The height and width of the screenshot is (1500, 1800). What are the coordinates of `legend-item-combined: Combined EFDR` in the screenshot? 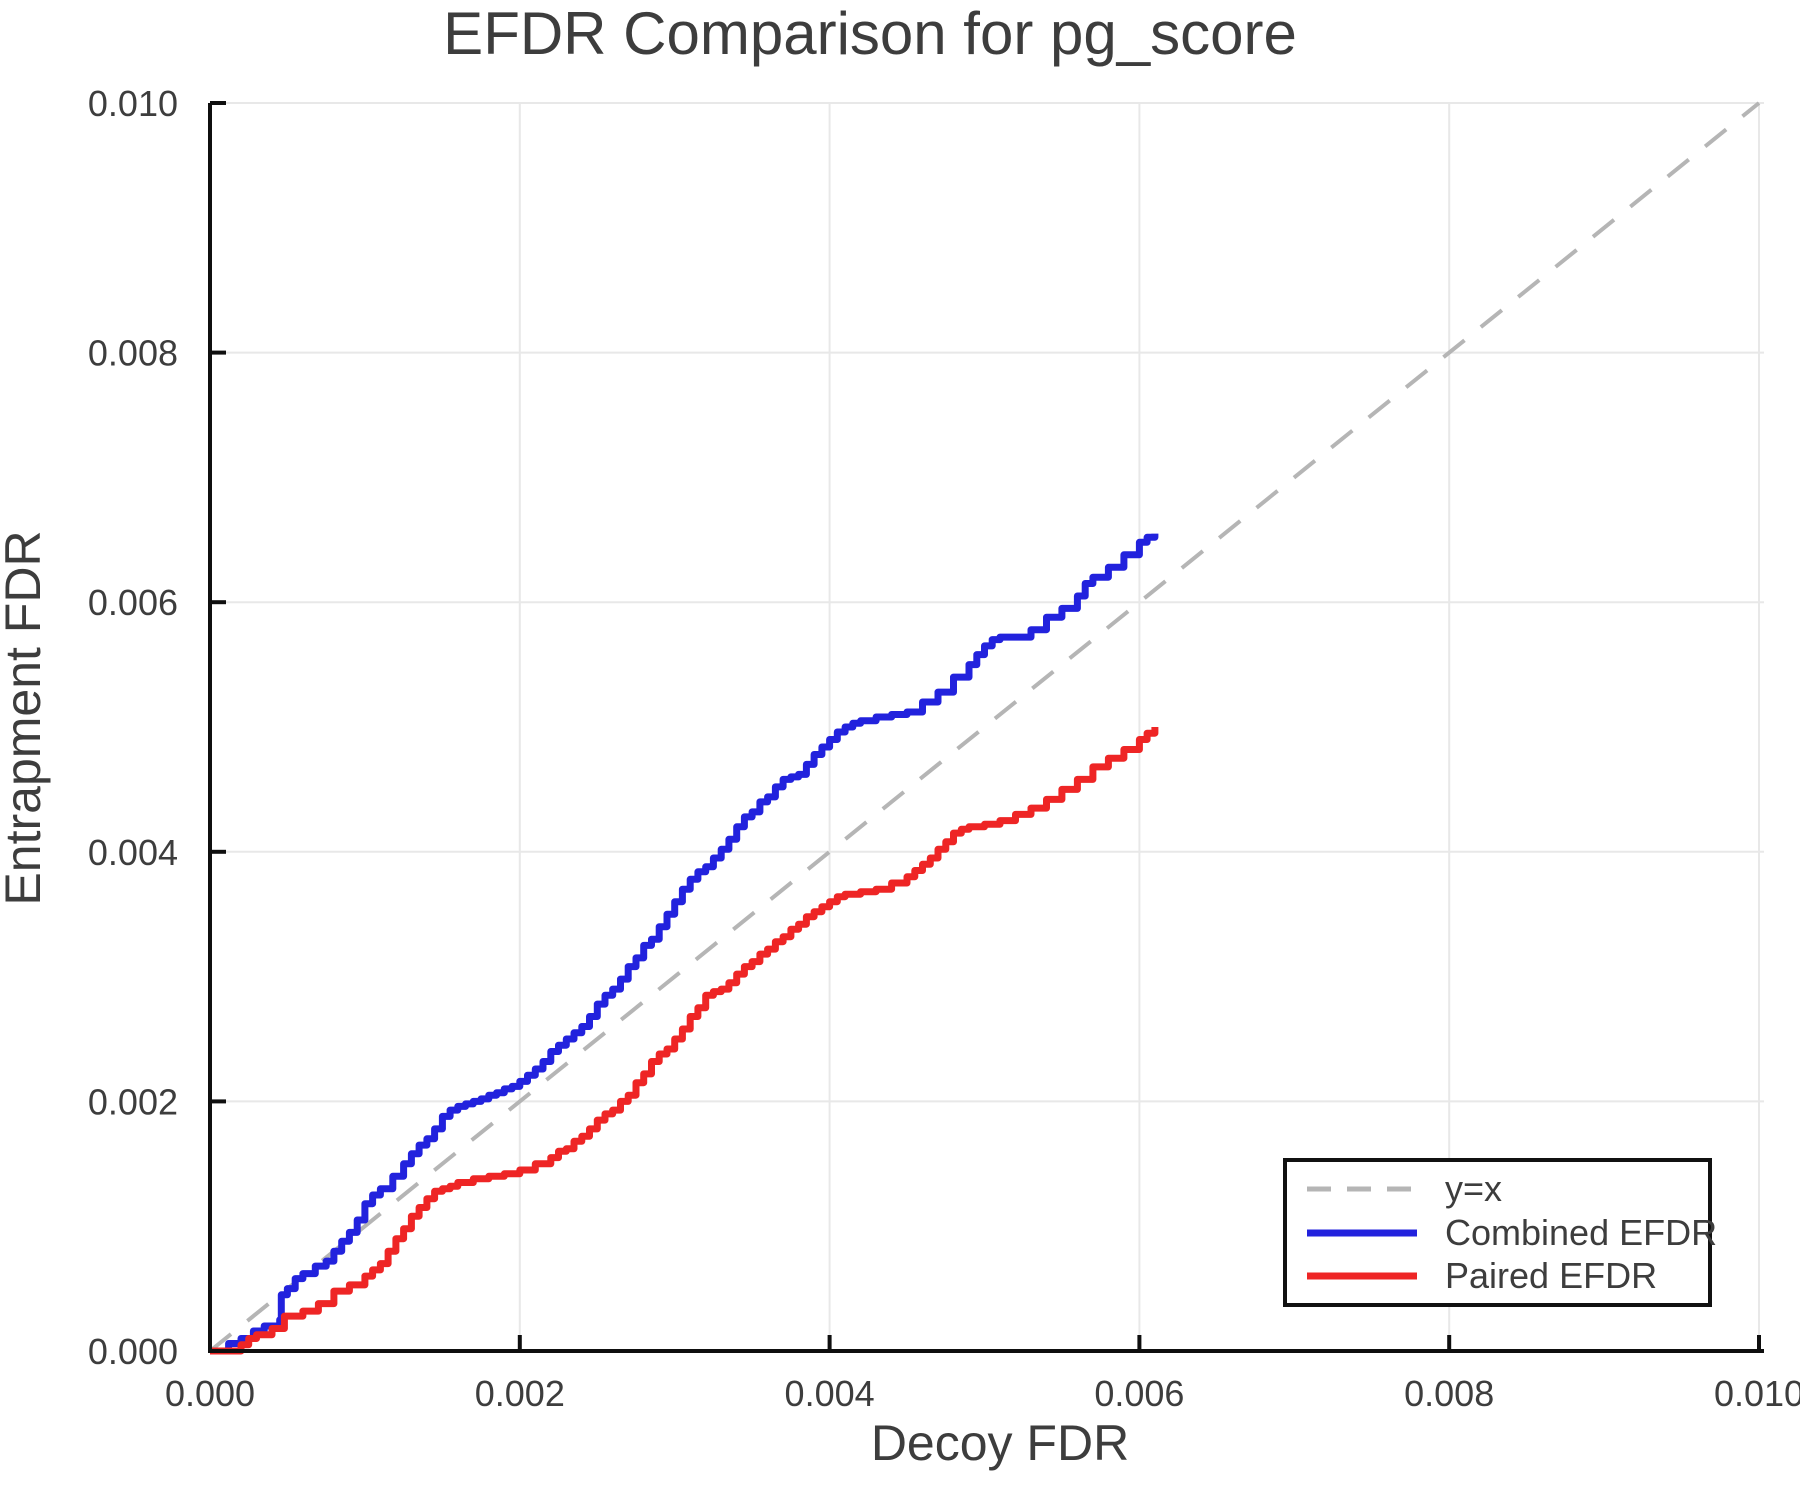 It's located at (1512, 1233).